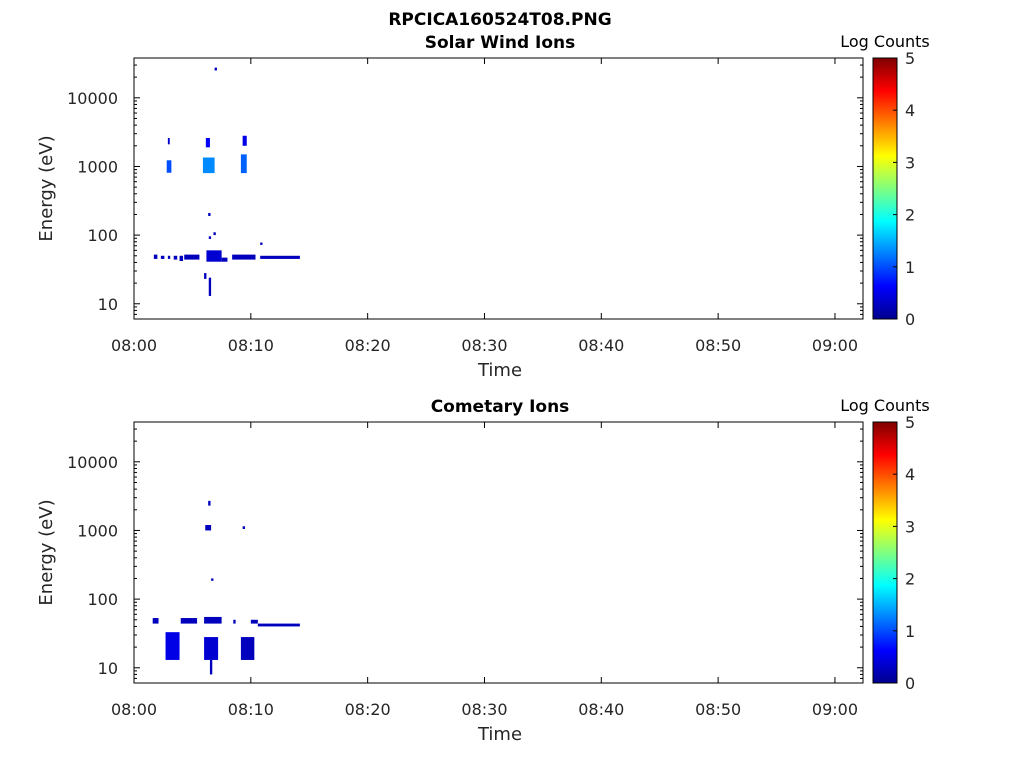 This screenshot has width=1024, height=768. What do you see at coordinates (499, 20) in the screenshot?
I see `figure-title: RPCICA160524T08.PNG` at bounding box center [499, 20].